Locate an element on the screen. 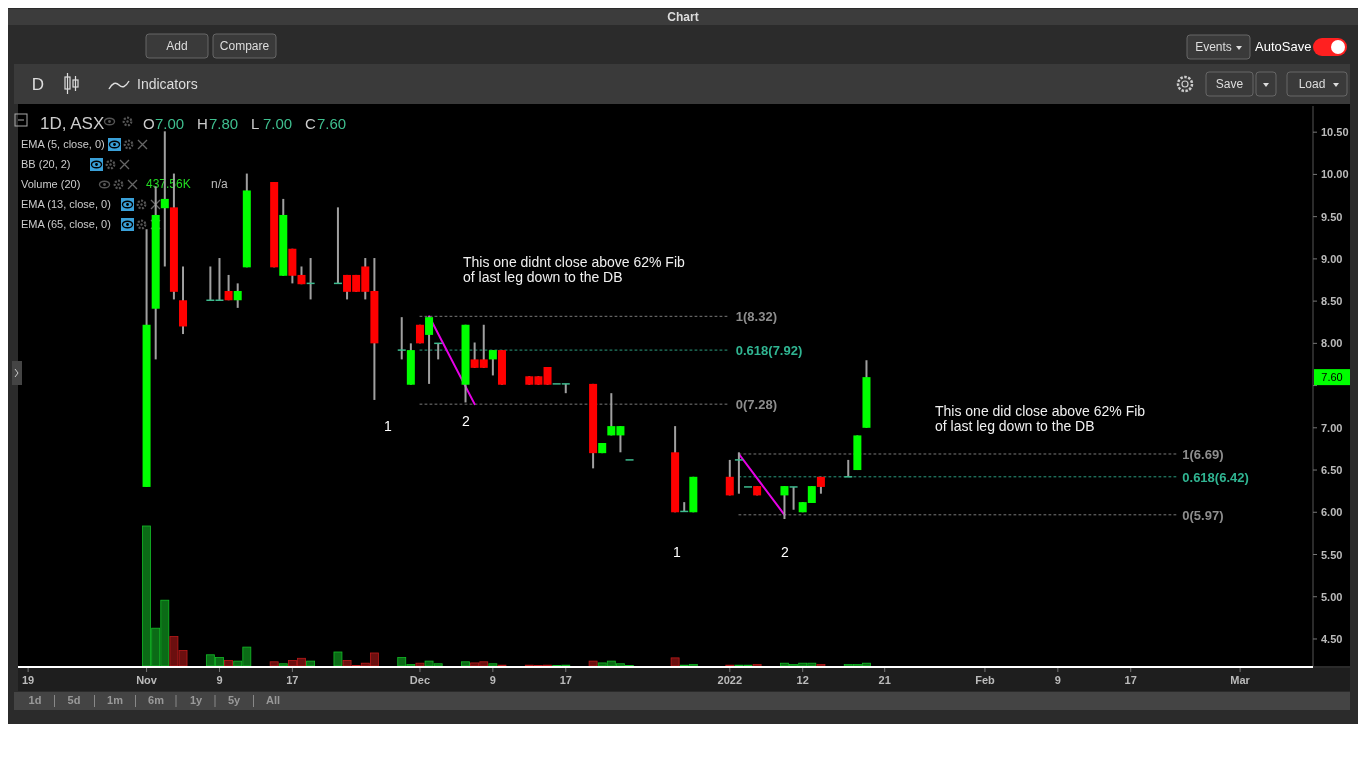  y-tick-label: 5.00 is located at coordinates (1332, 596).